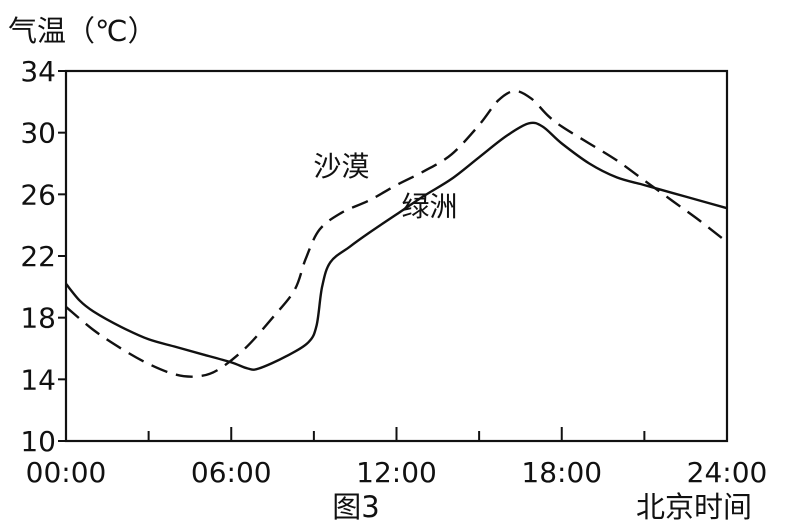  Describe the element at coordinates (430, 206) in the screenshot. I see `series-label: 绿洲` at that location.